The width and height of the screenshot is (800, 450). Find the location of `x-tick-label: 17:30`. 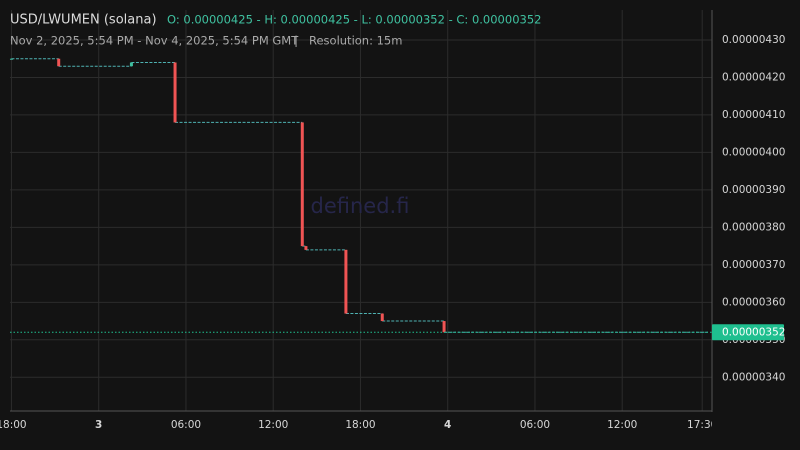

x-tick-label: 17:30 is located at coordinates (702, 425).